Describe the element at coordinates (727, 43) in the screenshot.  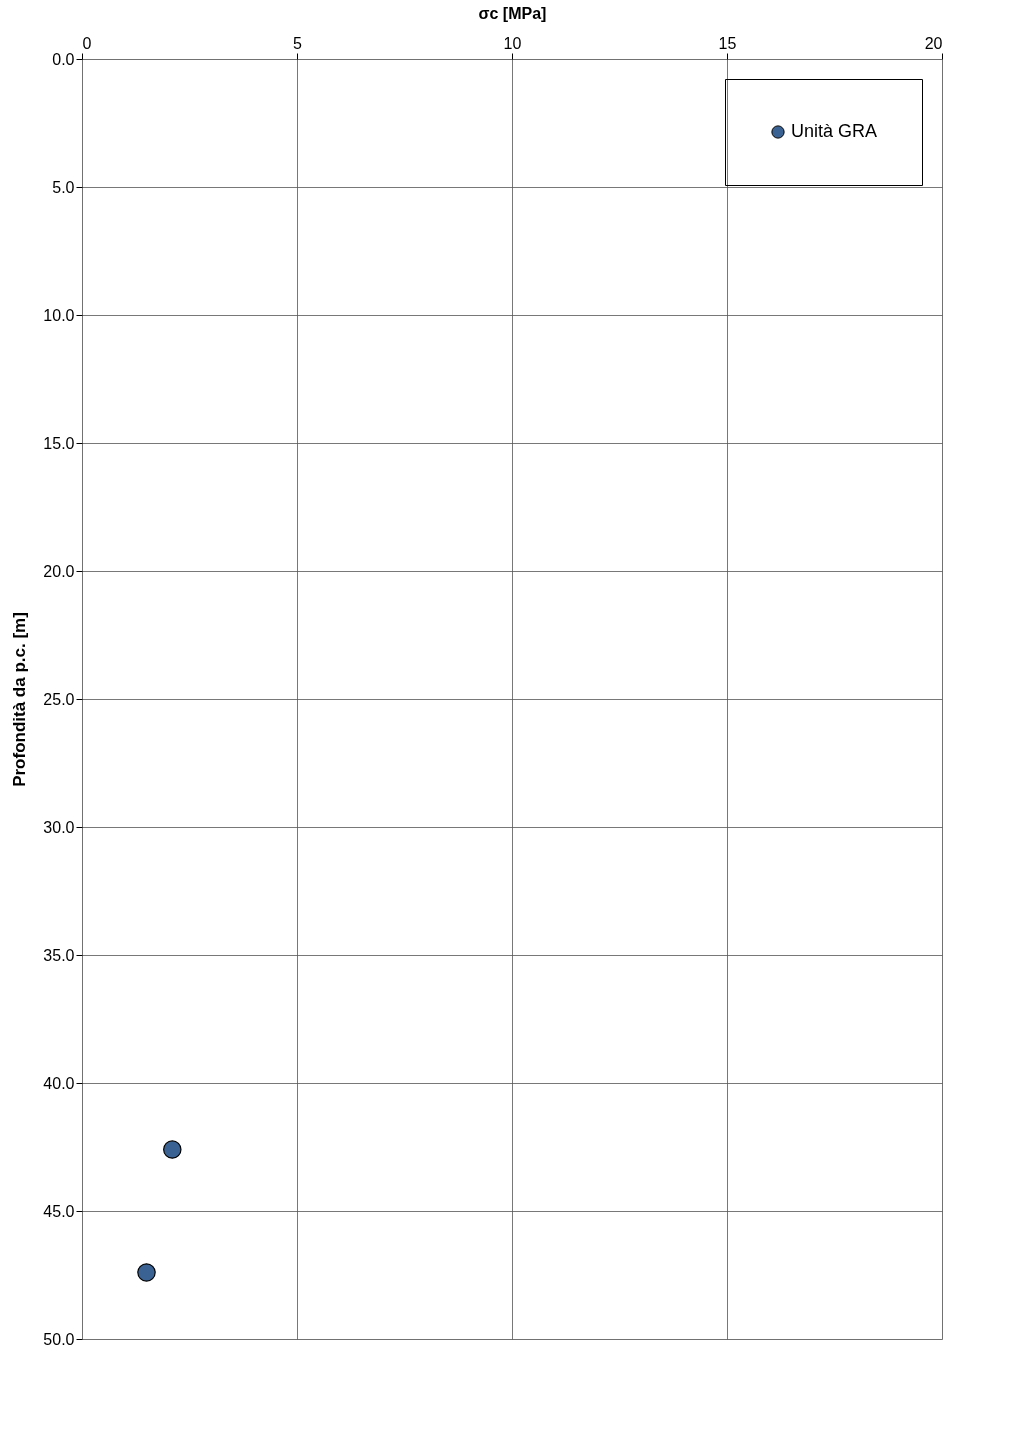
I see `x-tick-label: 15` at that location.